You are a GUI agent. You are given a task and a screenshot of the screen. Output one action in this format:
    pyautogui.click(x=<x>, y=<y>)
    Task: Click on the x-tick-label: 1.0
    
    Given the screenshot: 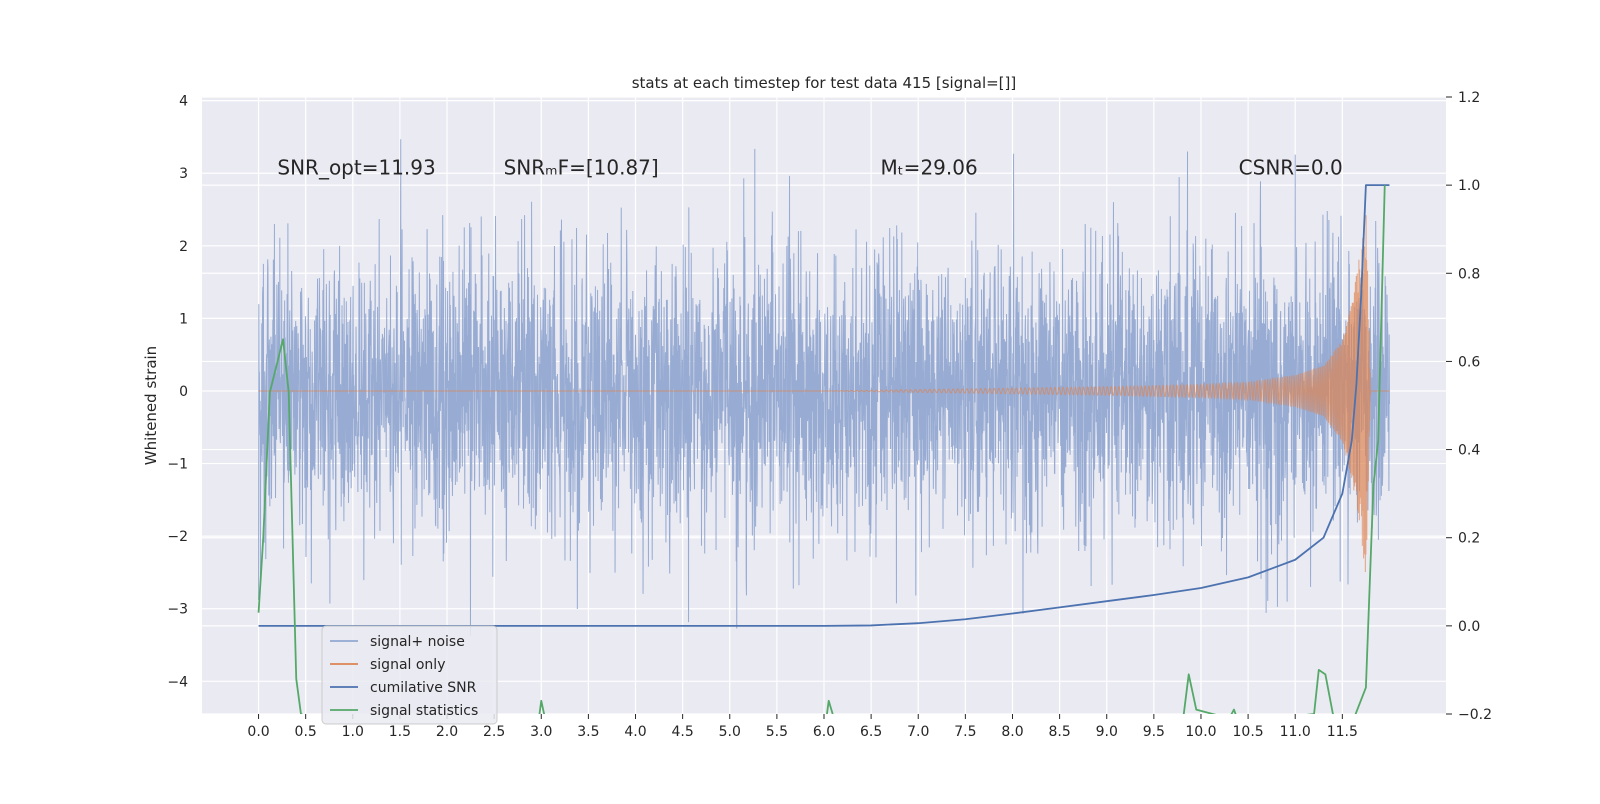 What is the action you would take?
    pyautogui.click(x=353, y=732)
    